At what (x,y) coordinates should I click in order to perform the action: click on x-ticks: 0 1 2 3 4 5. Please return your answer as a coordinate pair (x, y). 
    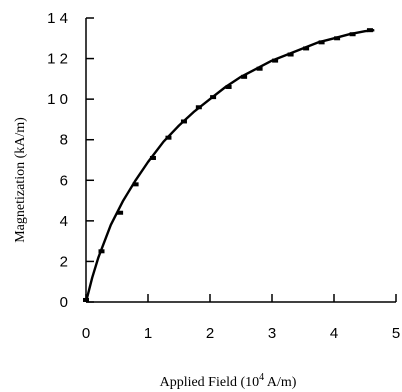
    Looking at the image, I should click on (241, 318).